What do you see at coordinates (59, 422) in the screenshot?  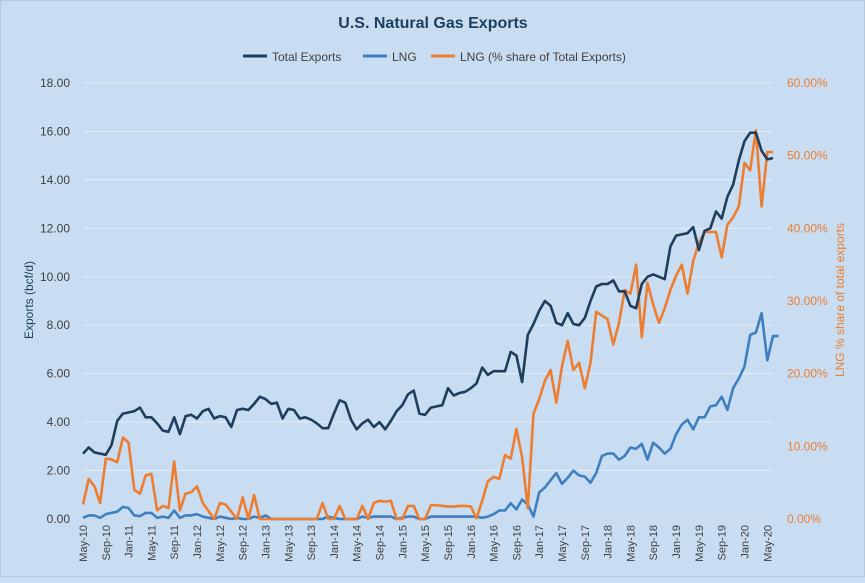 I see `y-tick-label: 4.00` at bounding box center [59, 422].